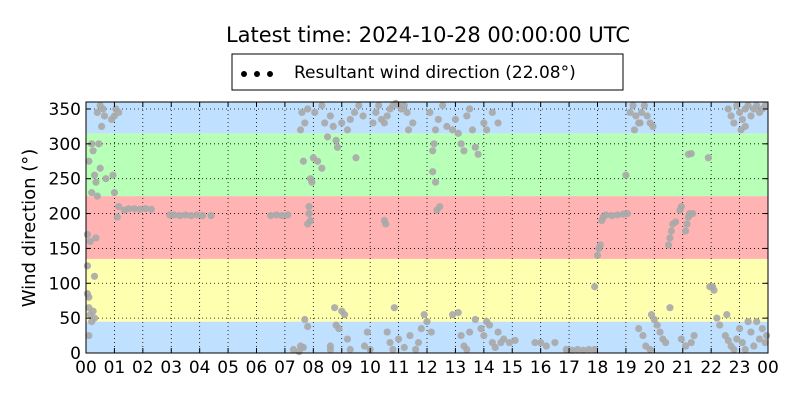 This screenshot has height=400, width=800. What do you see at coordinates (342, 368) in the screenshot?
I see `x-tick-label: 09` at bounding box center [342, 368].